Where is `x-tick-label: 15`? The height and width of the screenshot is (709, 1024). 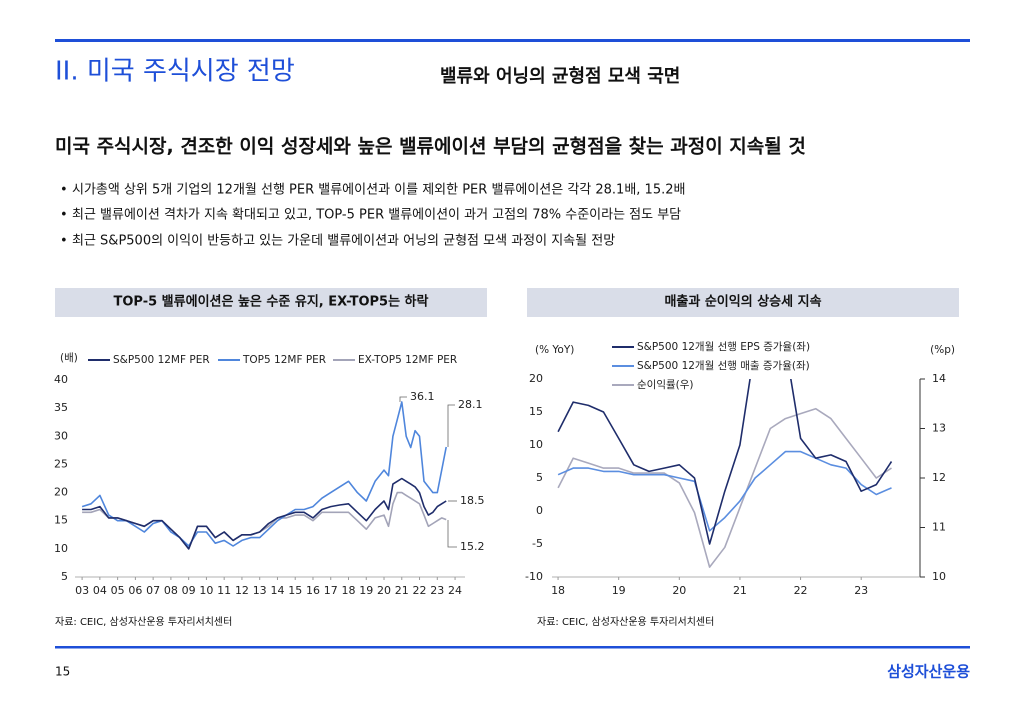 x-tick-label: 15 is located at coordinates (295, 590).